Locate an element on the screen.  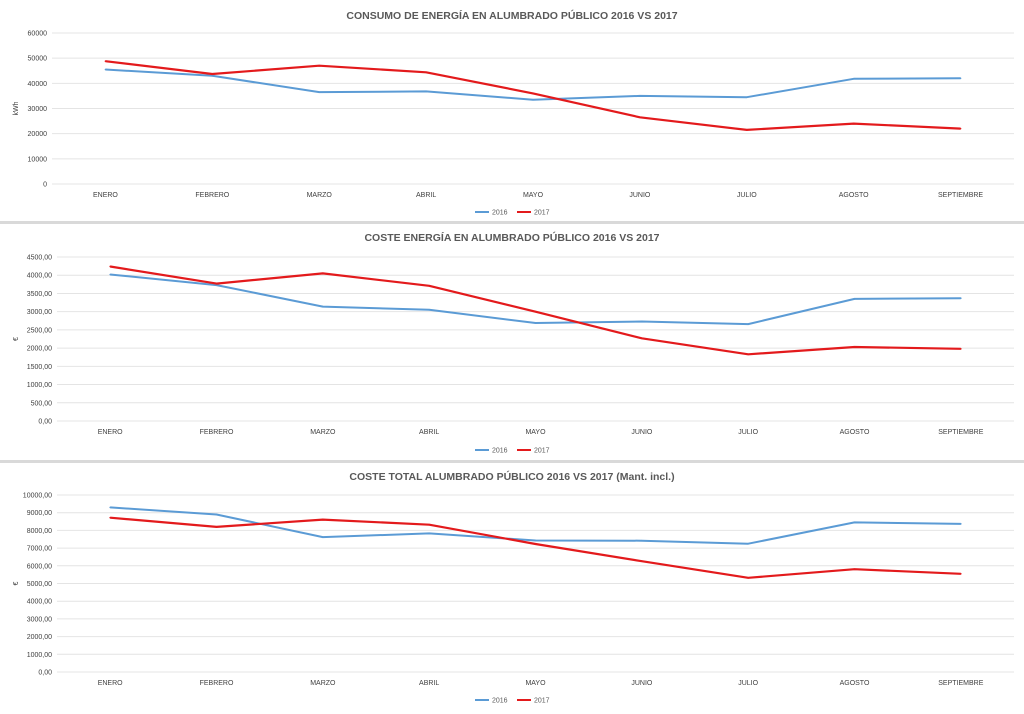
y-tick-label: 40000 is located at coordinates (38, 84).